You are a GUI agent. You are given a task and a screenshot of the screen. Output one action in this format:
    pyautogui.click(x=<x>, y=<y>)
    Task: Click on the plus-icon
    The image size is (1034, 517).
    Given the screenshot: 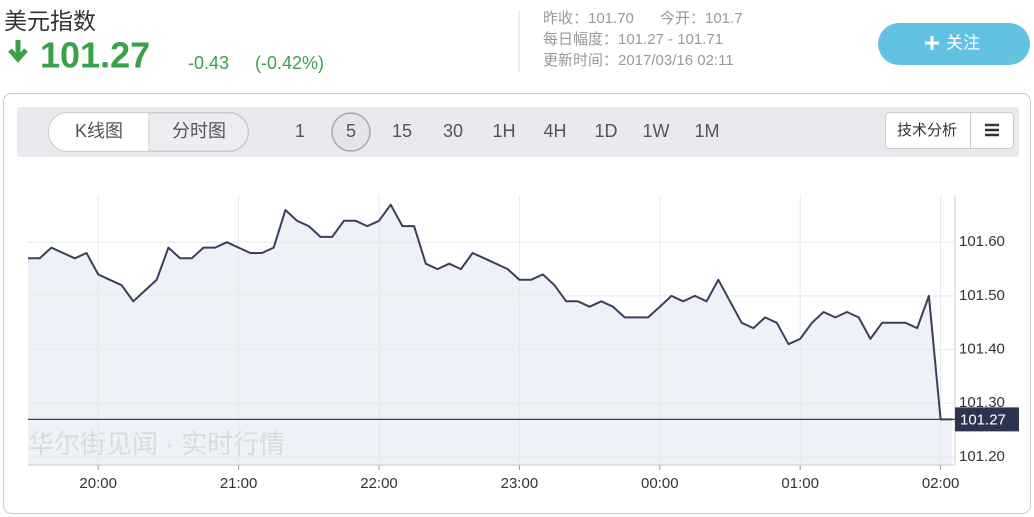 What is the action you would take?
    pyautogui.click(x=932, y=43)
    